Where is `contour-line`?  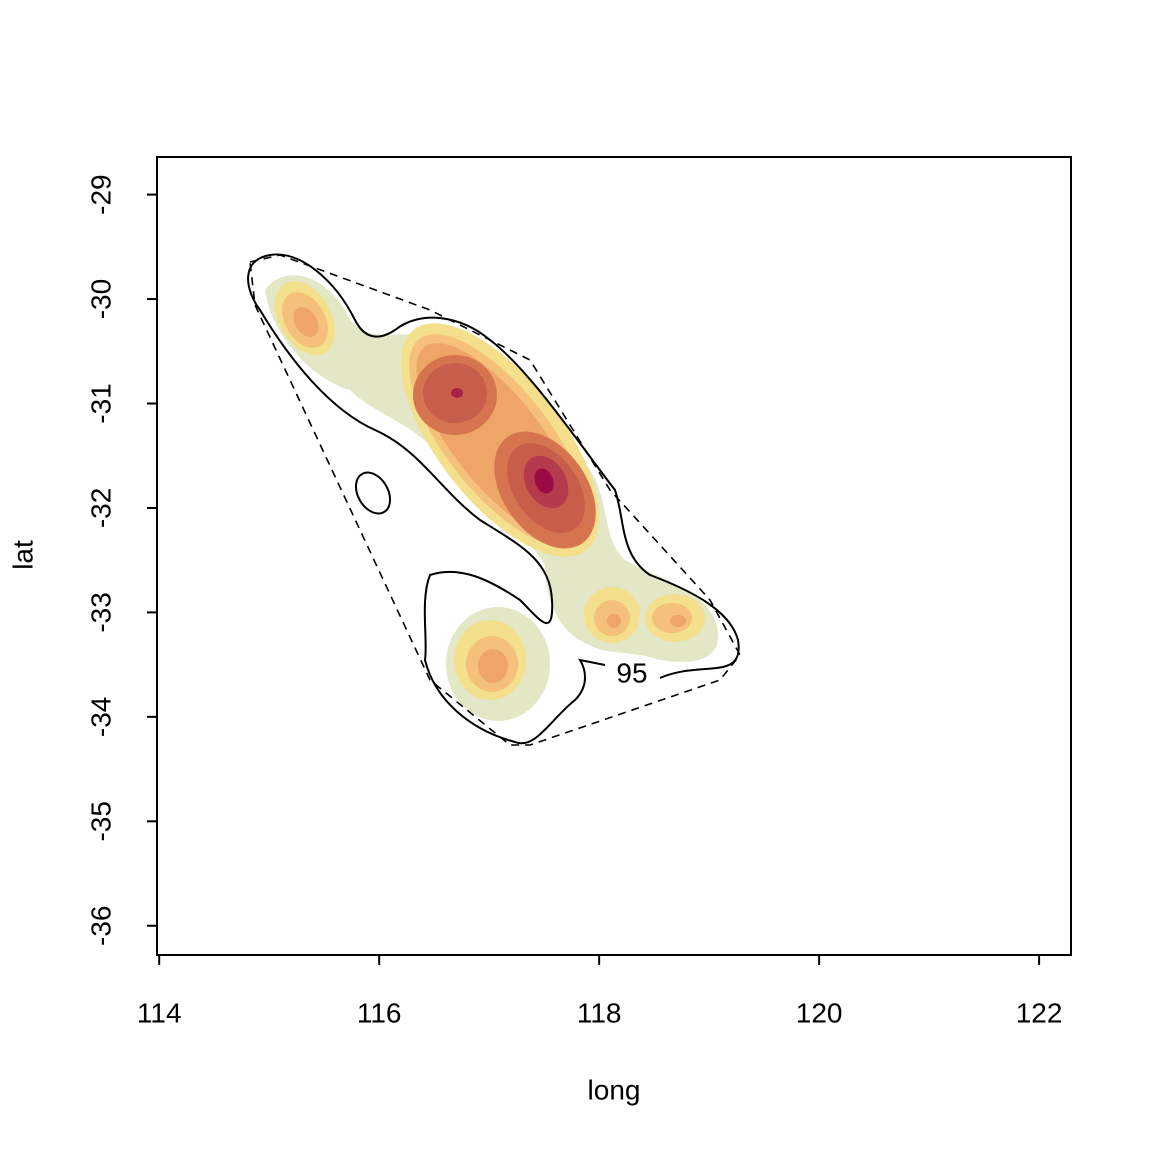 contour-line is located at coordinates (373, 493).